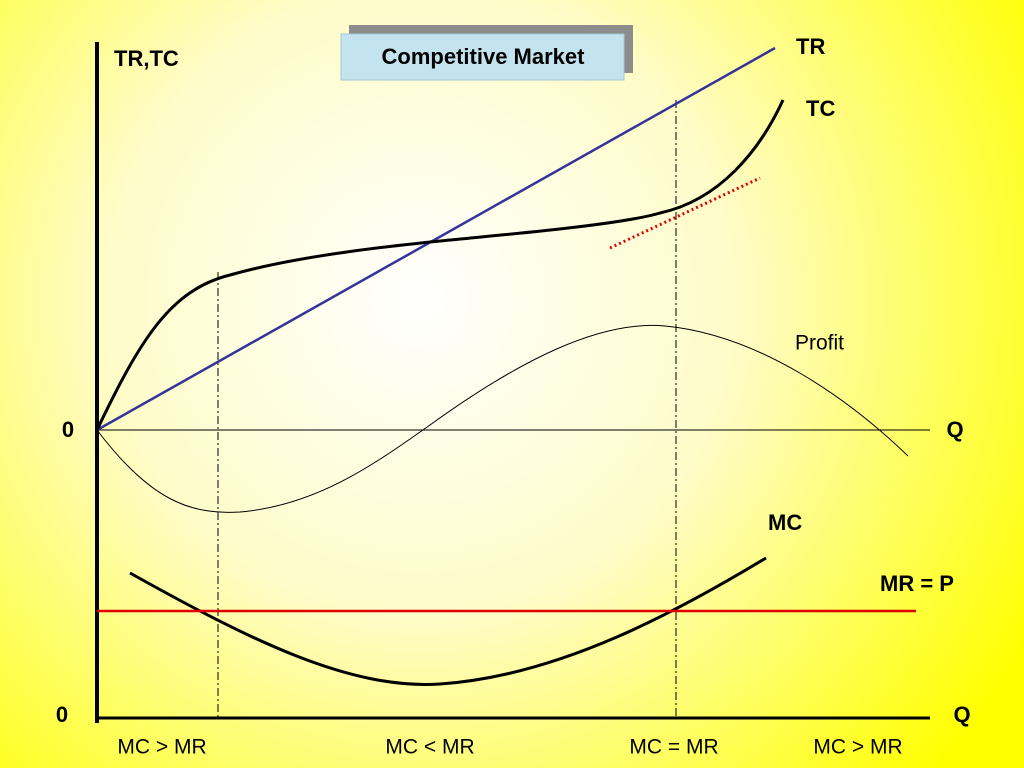 The height and width of the screenshot is (768, 1024). Describe the element at coordinates (917, 583) in the screenshot. I see `curve-label: MR = P` at that location.